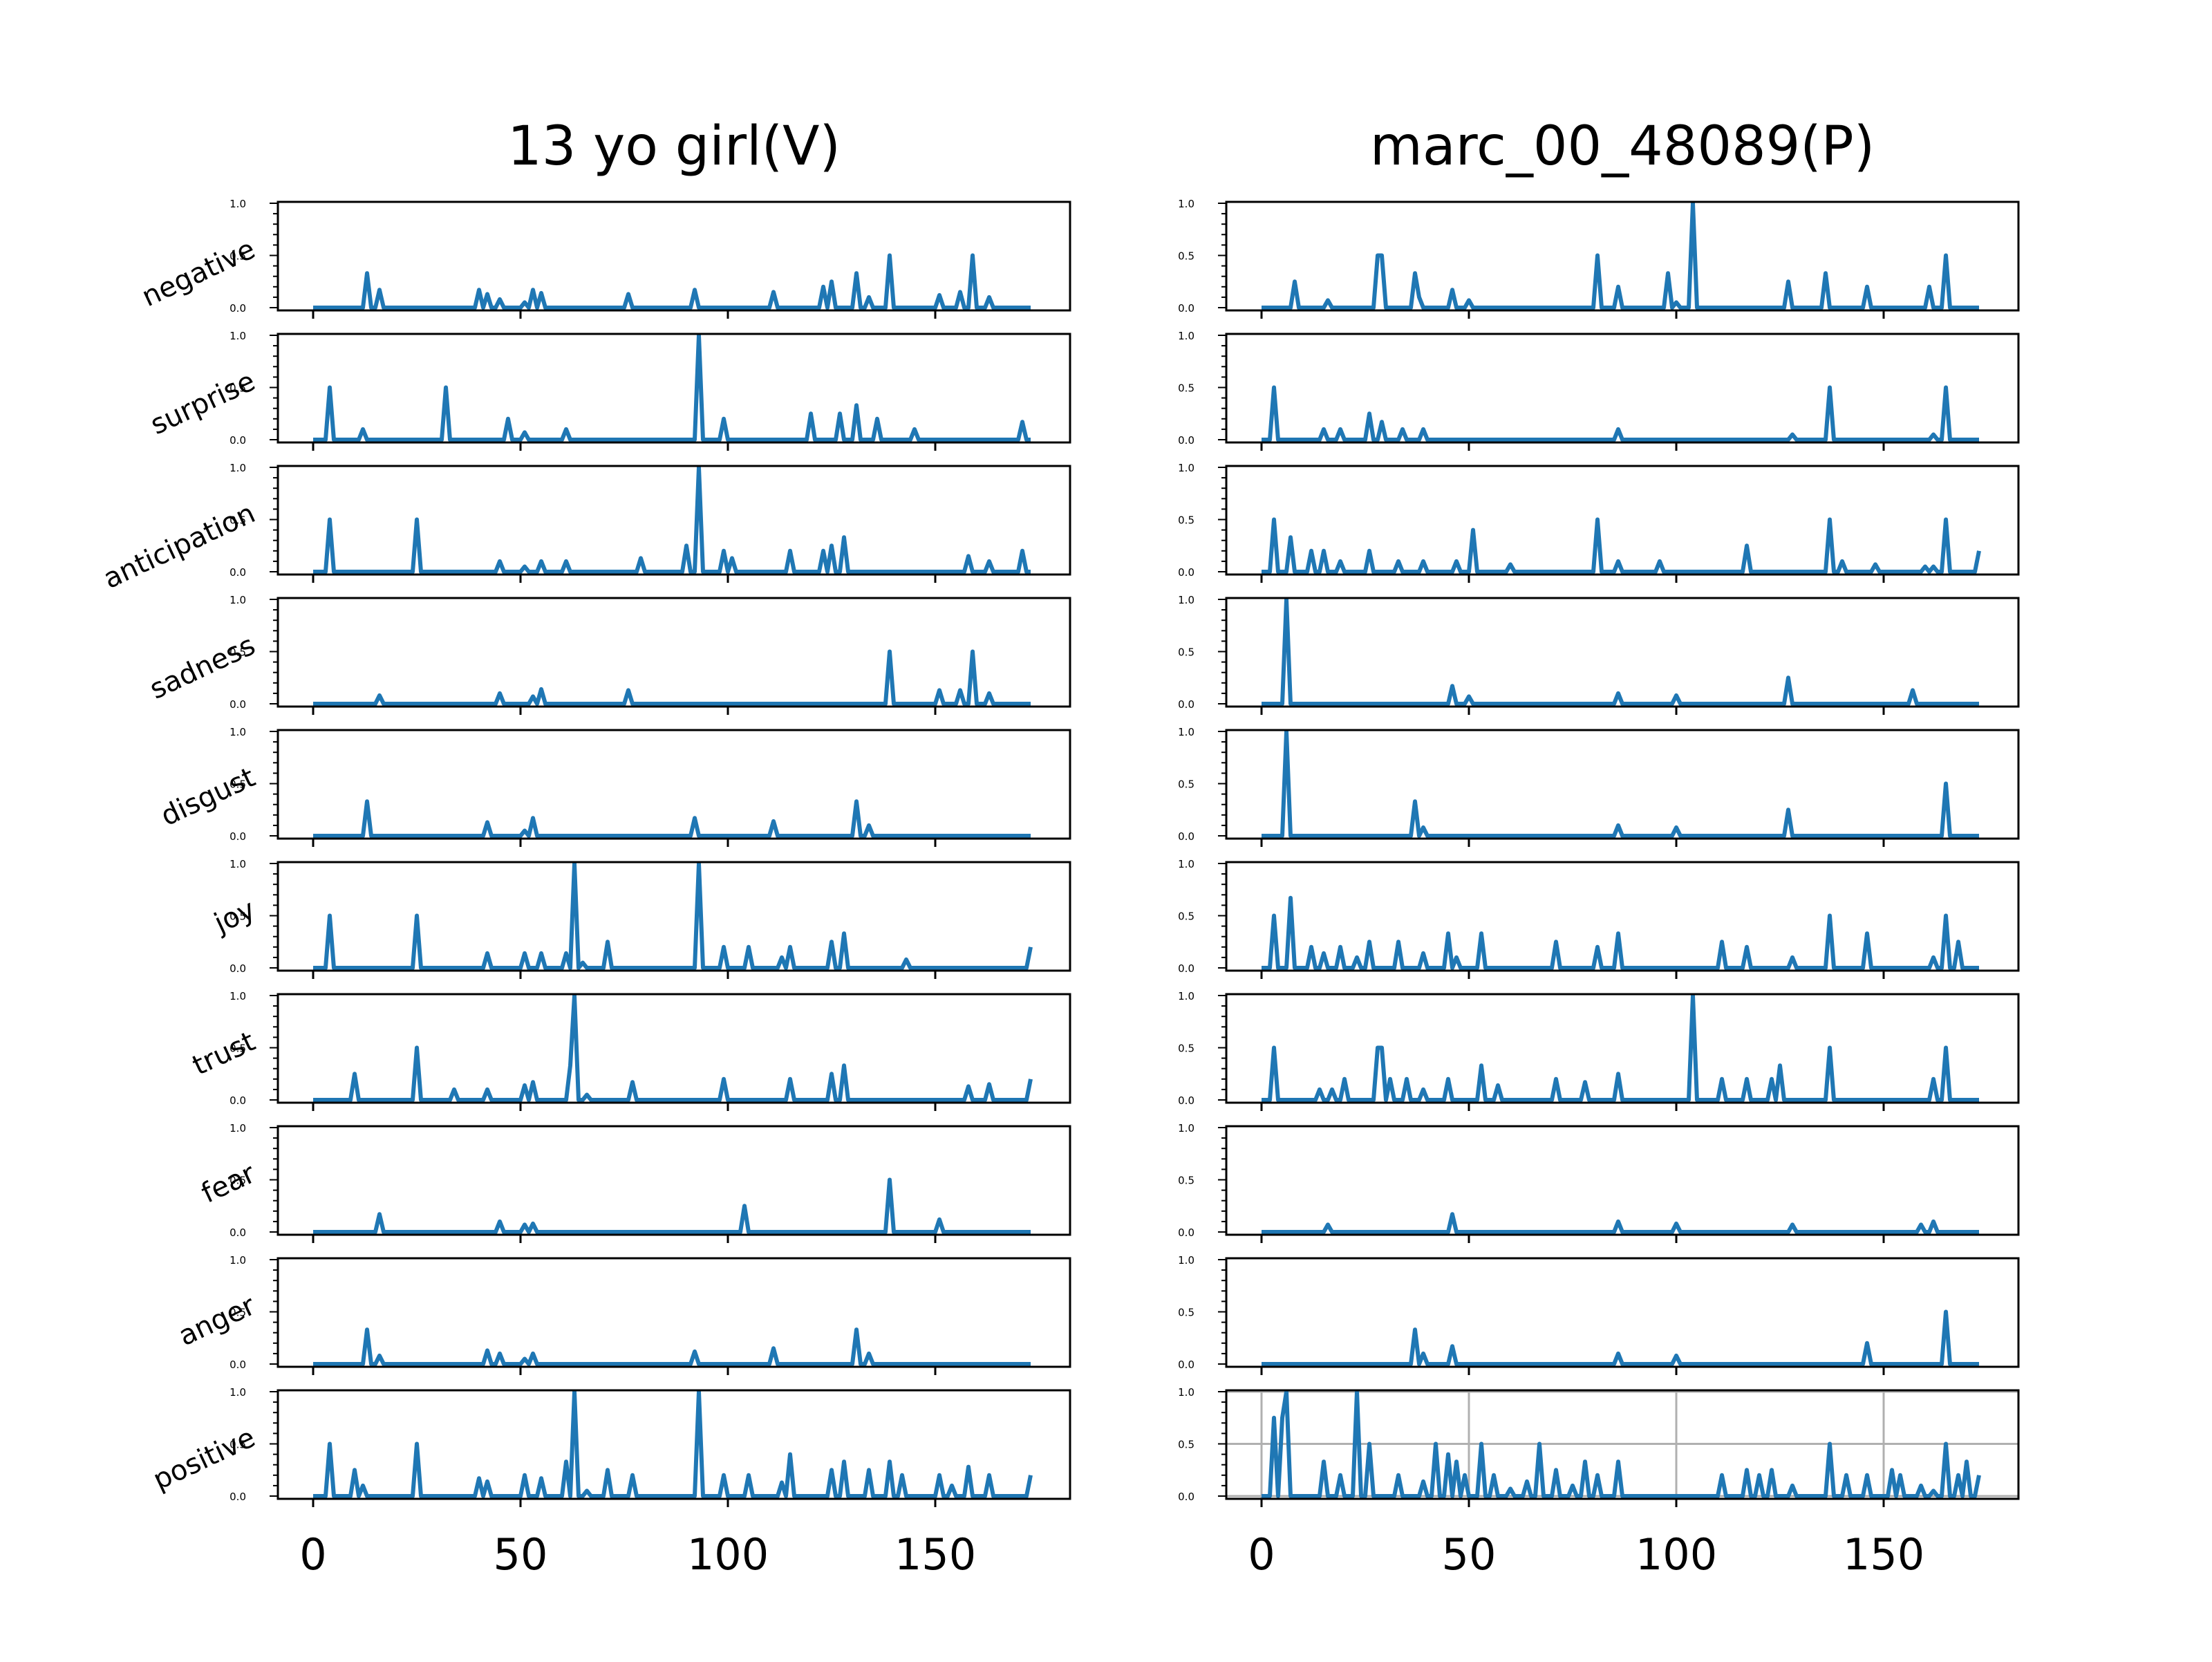 This screenshot has width=2212, height=1662. Describe the element at coordinates (1186, 1497) in the screenshot. I see `y-tick-label-1-9-0: 0.0` at that location.